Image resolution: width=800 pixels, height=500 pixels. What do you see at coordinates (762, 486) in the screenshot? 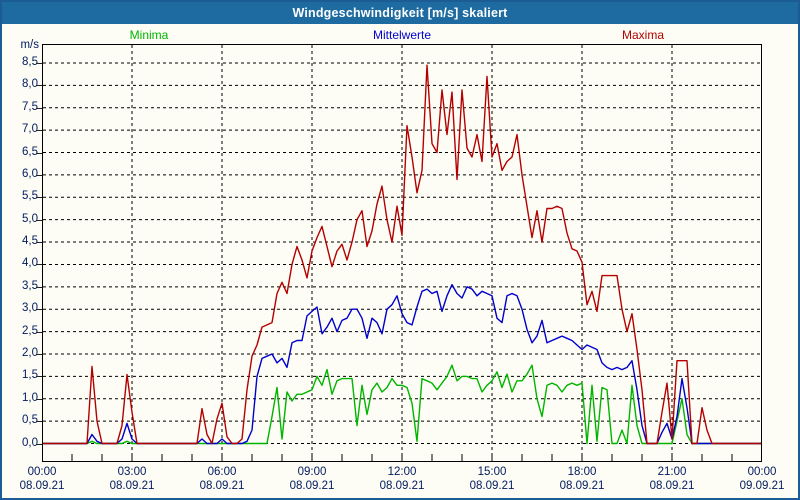
I see `x-tick-date: 09.09.21` at bounding box center [762, 486].